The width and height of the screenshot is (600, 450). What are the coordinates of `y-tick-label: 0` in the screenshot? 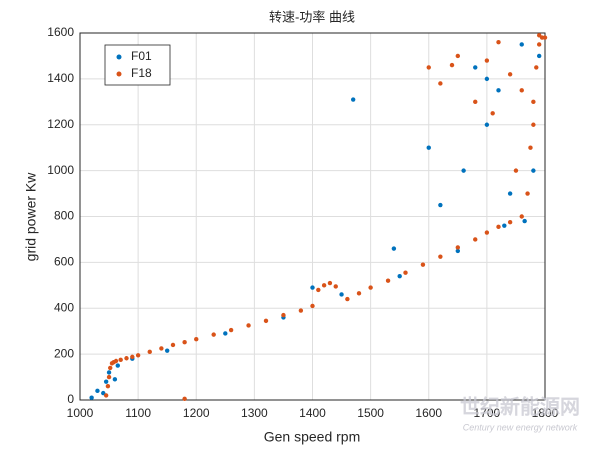 It's located at (70, 399).